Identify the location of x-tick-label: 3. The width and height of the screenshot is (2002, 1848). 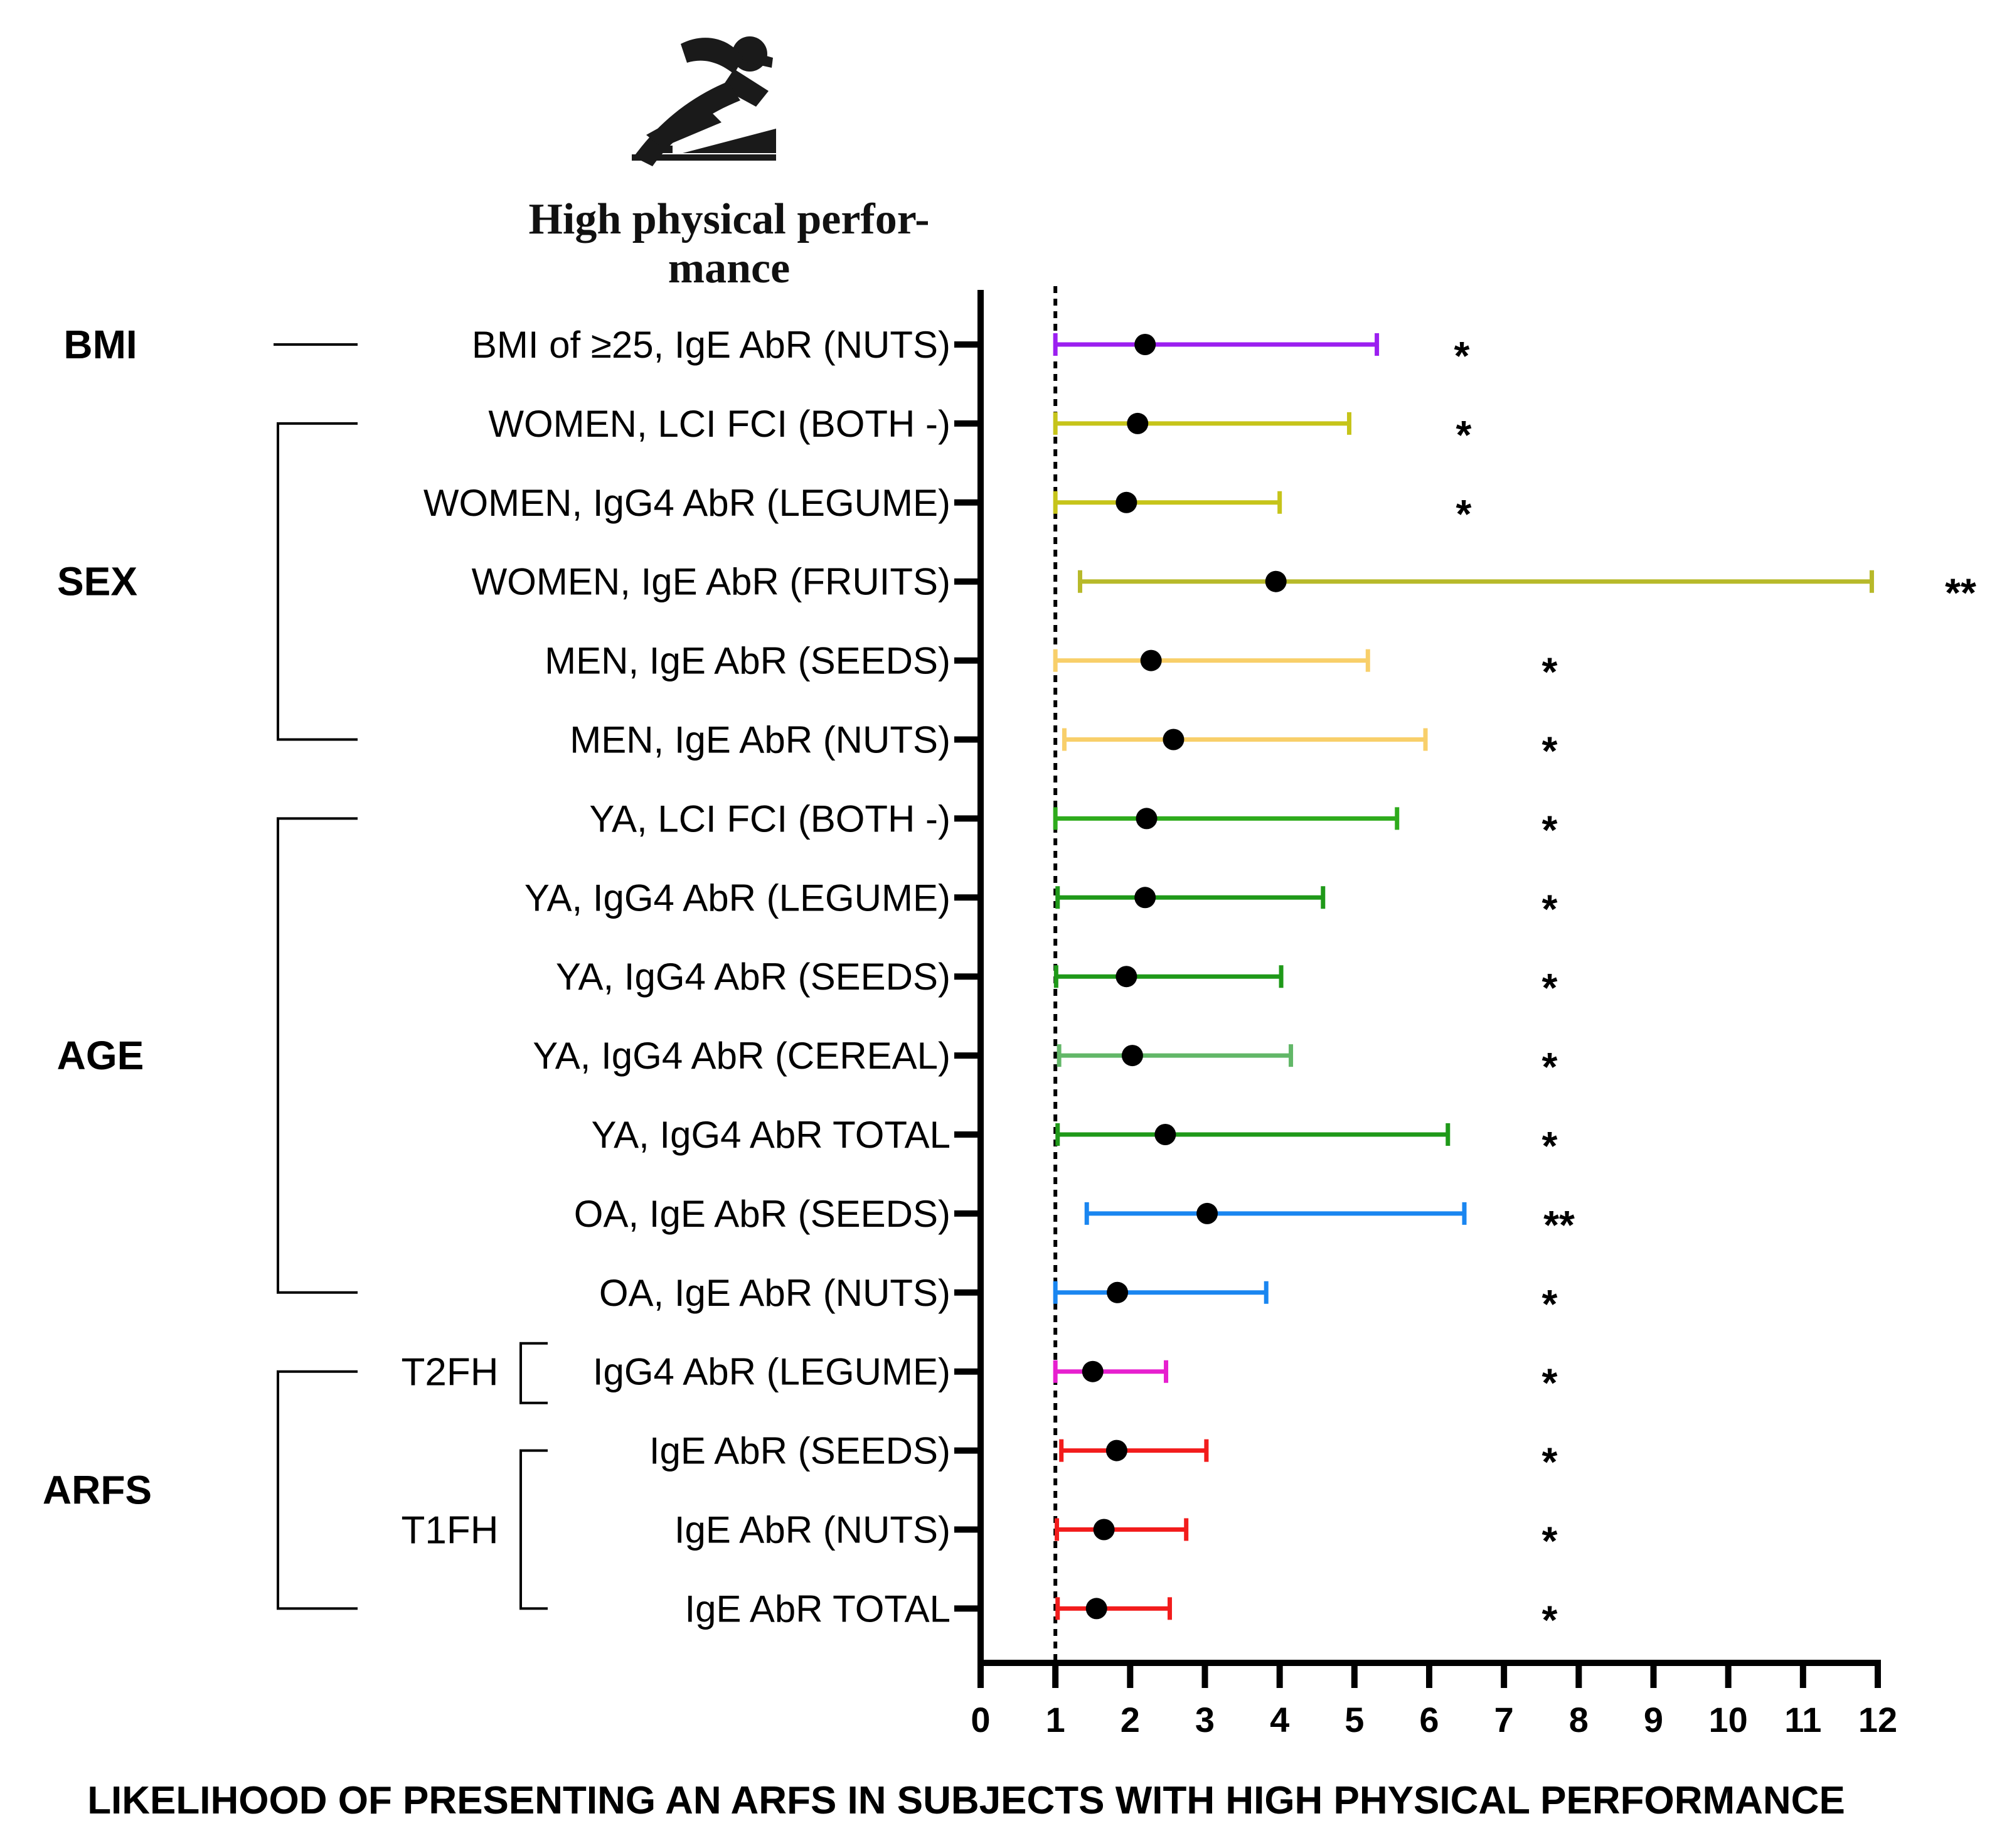
(1205, 1719).